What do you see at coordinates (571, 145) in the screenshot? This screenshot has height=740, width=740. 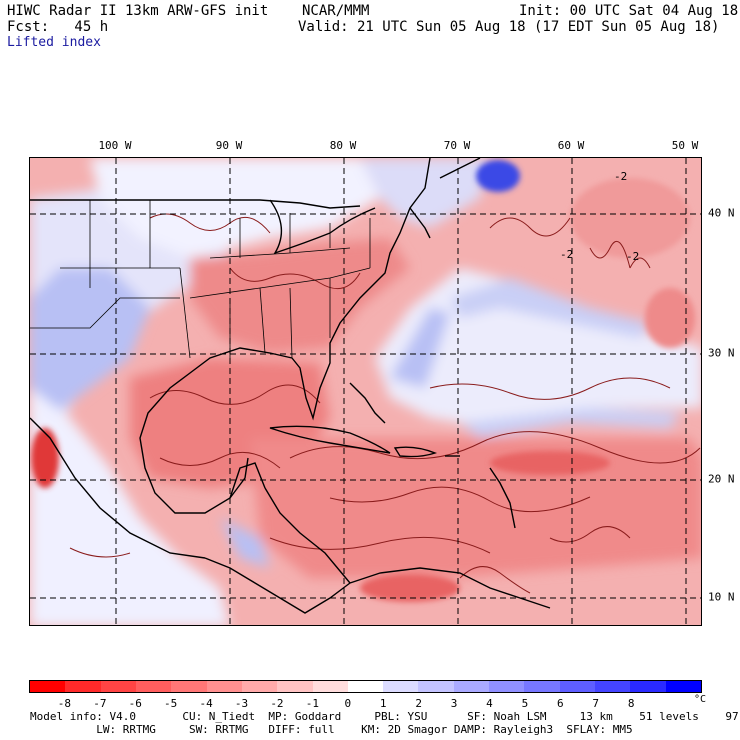 I see `lon-label-60w: 60 W` at bounding box center [571, 145].